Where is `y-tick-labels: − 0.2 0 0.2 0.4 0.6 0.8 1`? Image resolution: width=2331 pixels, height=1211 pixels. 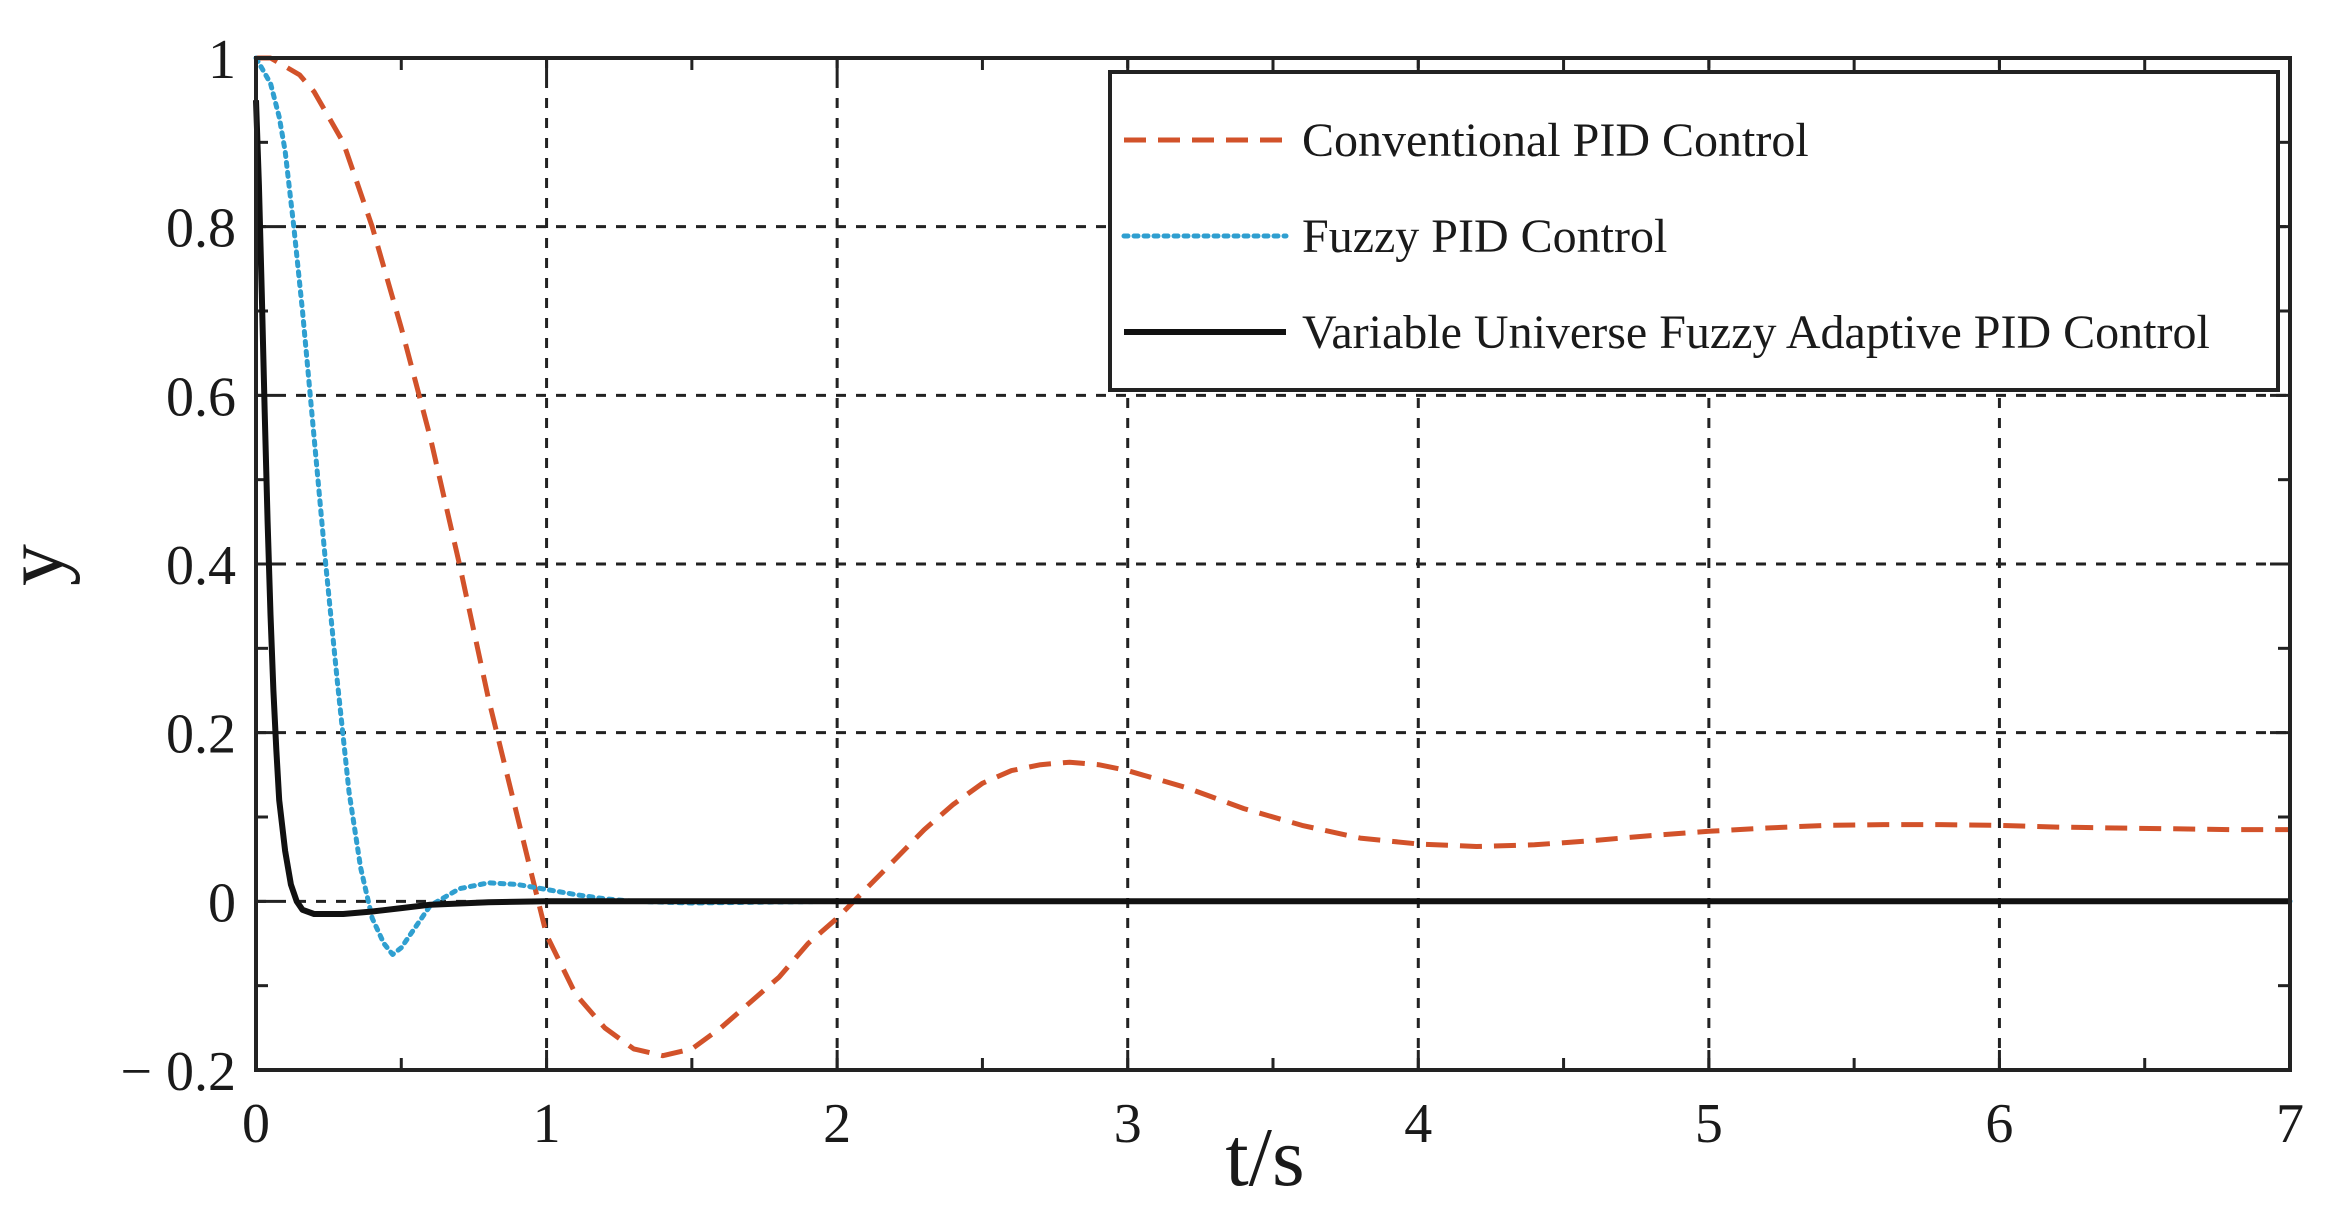 y-tick-labels: − 0.2 0 0.2 0.4 0.6 0.8 1 is located at coordinates (178, 566).